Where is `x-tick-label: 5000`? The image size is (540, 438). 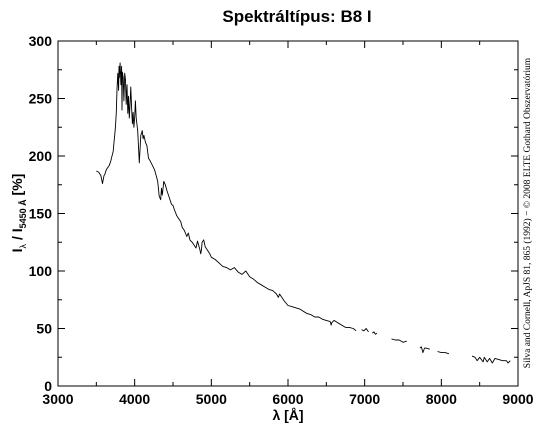 x-tick-label: 5000 is located at coordinates (211, 399).